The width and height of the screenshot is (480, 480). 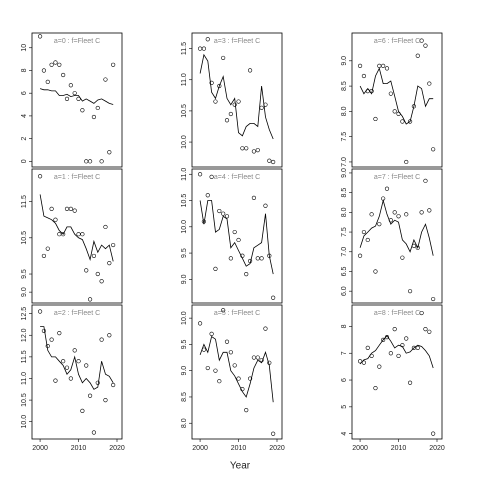 I want to click on y-tick-label: 7.0, so click(x=344, y=162).